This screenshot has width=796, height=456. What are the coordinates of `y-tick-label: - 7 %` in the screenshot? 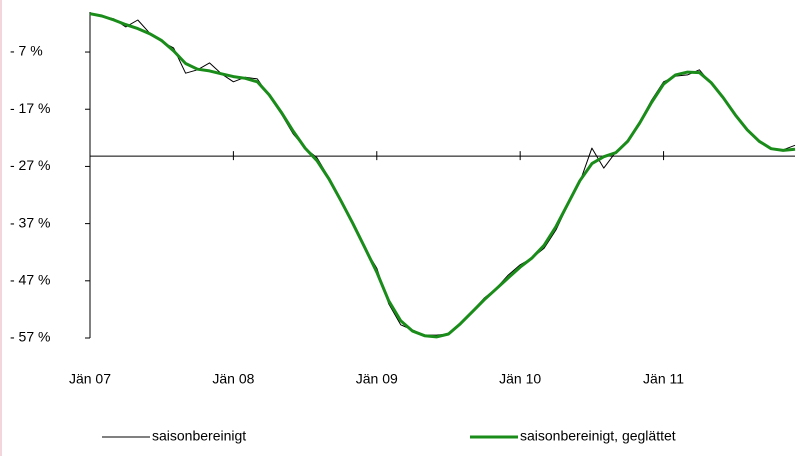 It's located at (26, 51).